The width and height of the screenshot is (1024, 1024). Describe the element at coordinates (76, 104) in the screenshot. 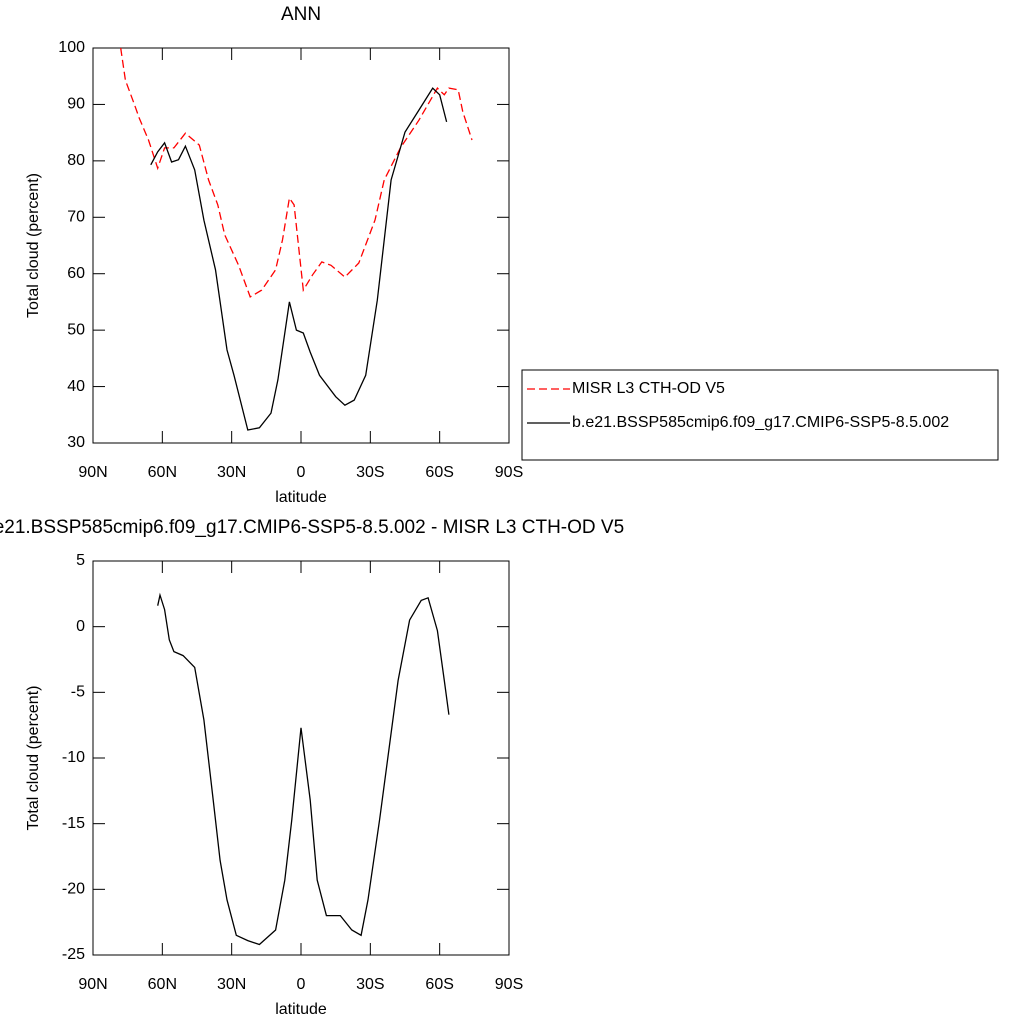

I see `y-tick-label: 90` at that location.